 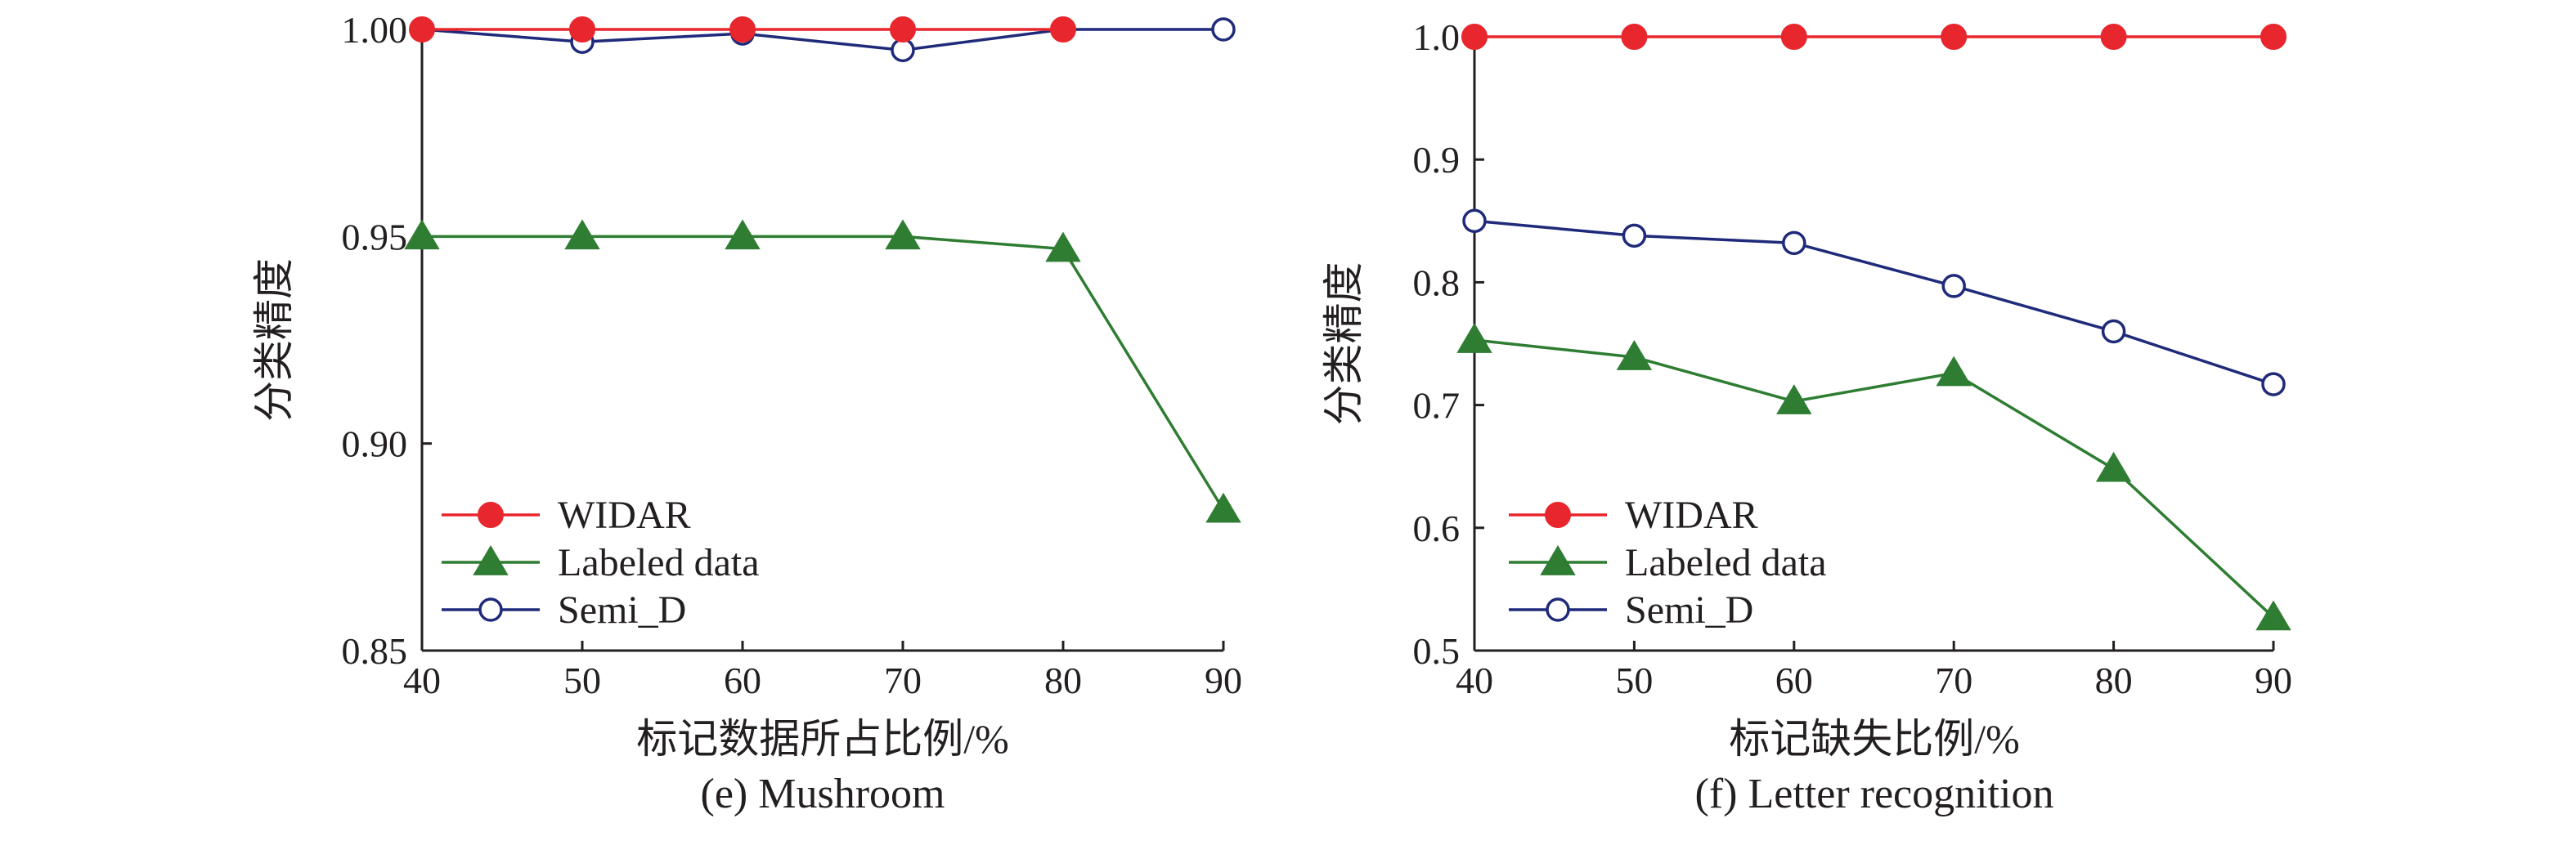 What do you see at coordinates (1437, 406) in the screenshot?
I see `y-tick-label: 0.7` at bounding box center [1437, 406].